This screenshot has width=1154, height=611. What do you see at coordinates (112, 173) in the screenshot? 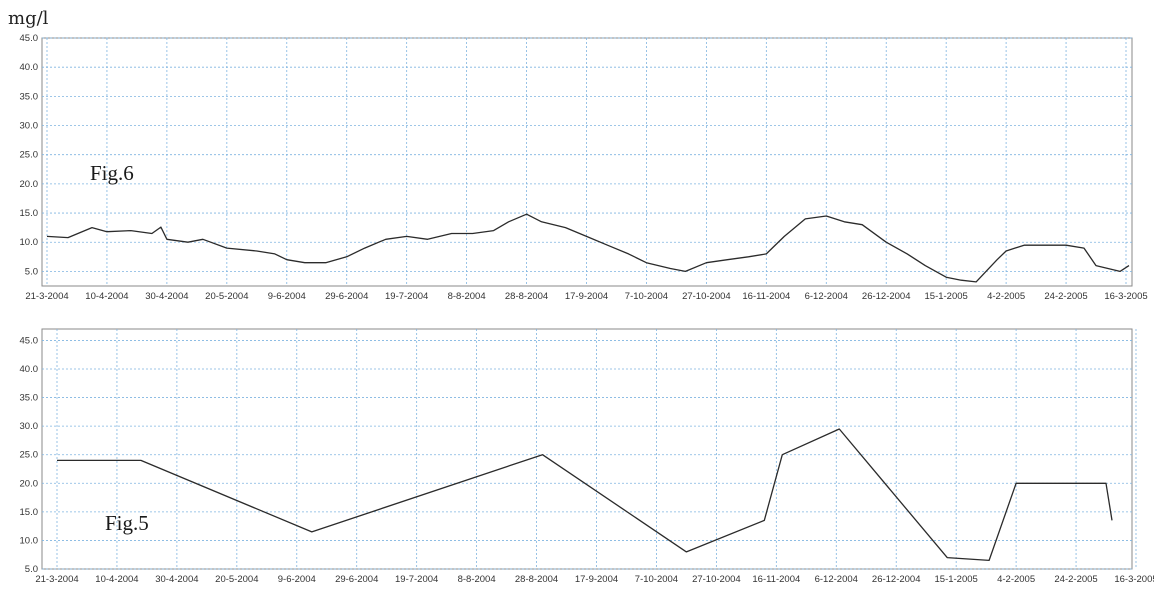
I see `figure-label: Fig.6` at bounding box center [112, 173].